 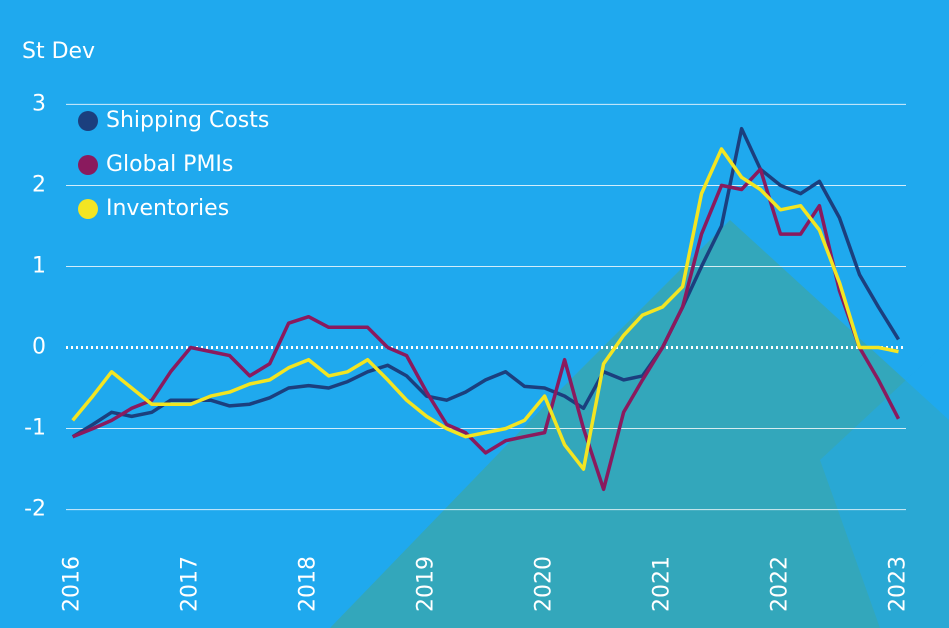 I want to click on y-axis-label: St Dev, so click(x=58, y=51).